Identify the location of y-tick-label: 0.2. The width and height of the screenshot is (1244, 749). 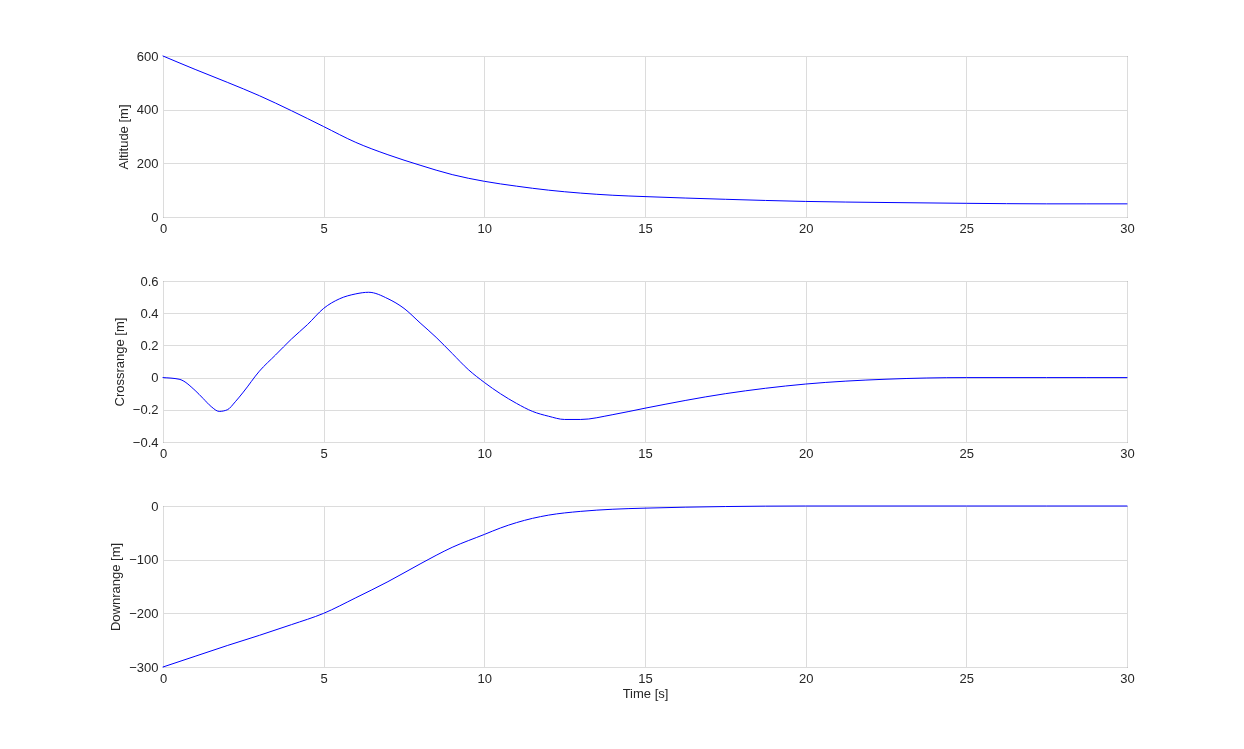
(149, 345).